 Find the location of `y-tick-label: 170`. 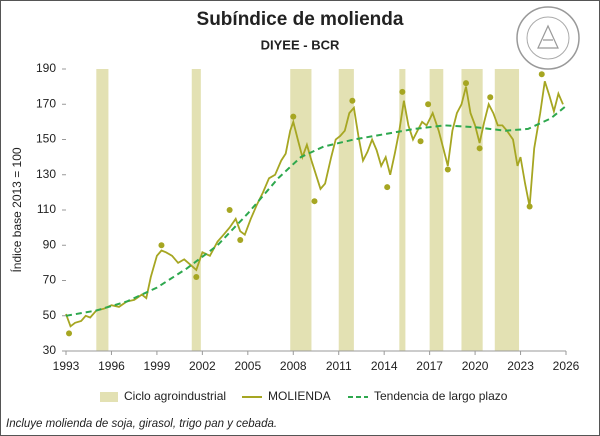

y-tick-label: 170 is located at coordinates (46, 103).